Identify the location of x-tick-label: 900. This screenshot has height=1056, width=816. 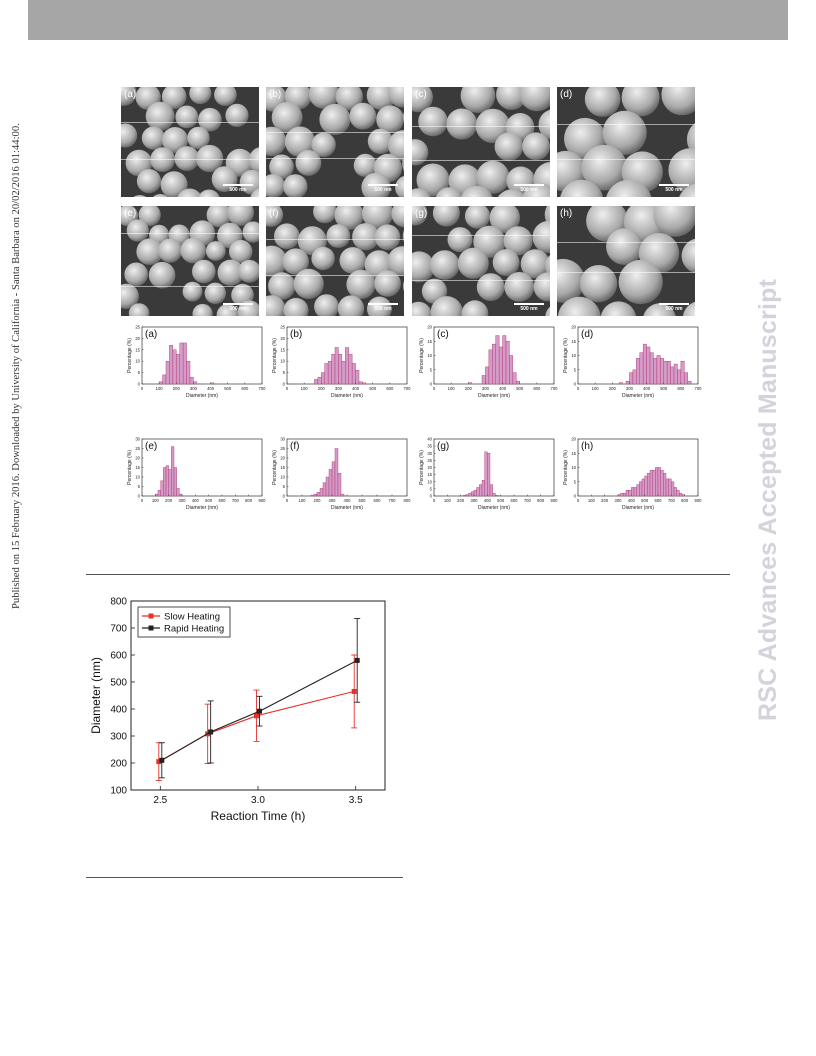
(555, 500).